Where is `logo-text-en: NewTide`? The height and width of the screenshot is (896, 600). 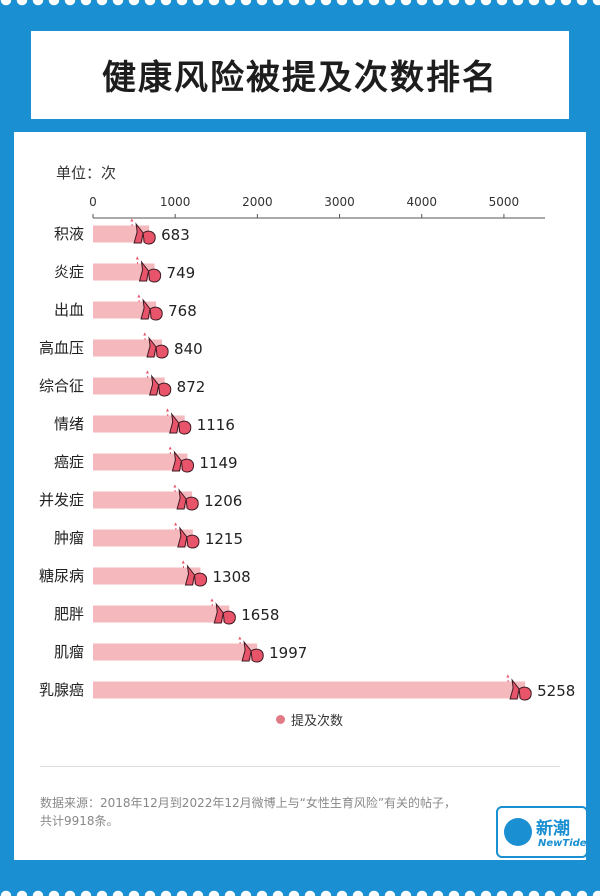
logo-text-en: NewTide is located at coordinates (562, 843).